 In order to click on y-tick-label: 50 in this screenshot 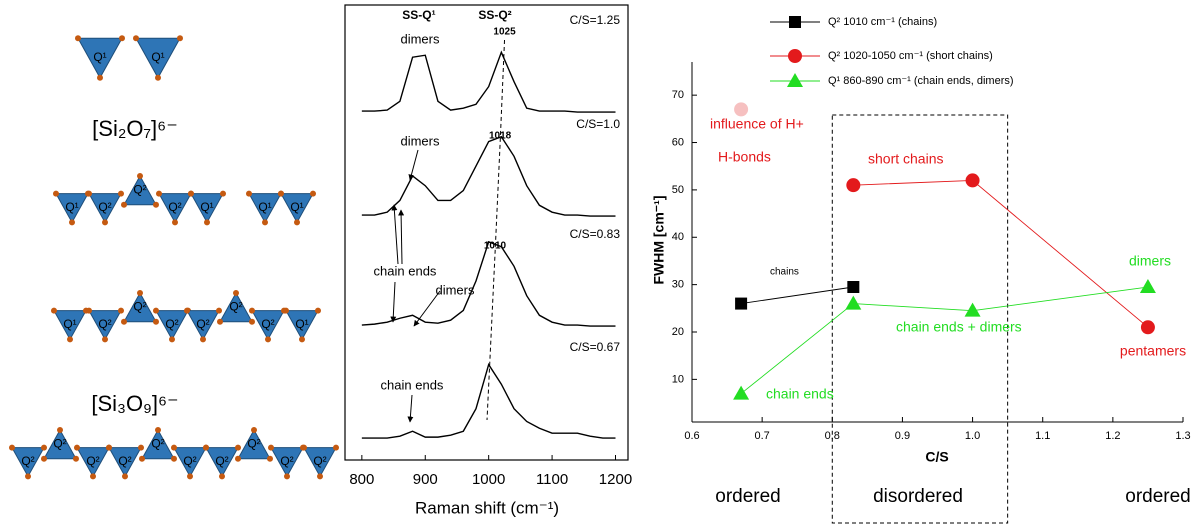, I will do `click(678, 190)`.